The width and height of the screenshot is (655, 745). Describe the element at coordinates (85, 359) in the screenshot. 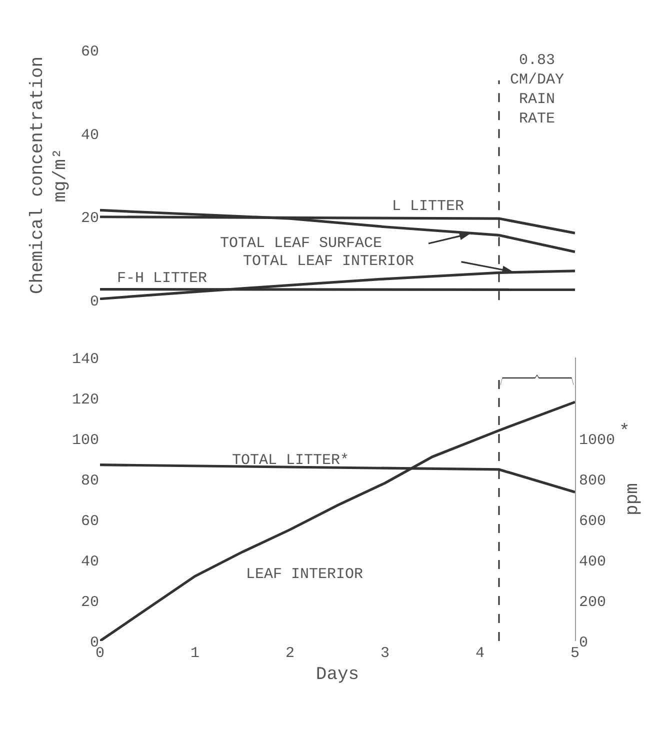

I see `y-tick-label: 140` at that location.